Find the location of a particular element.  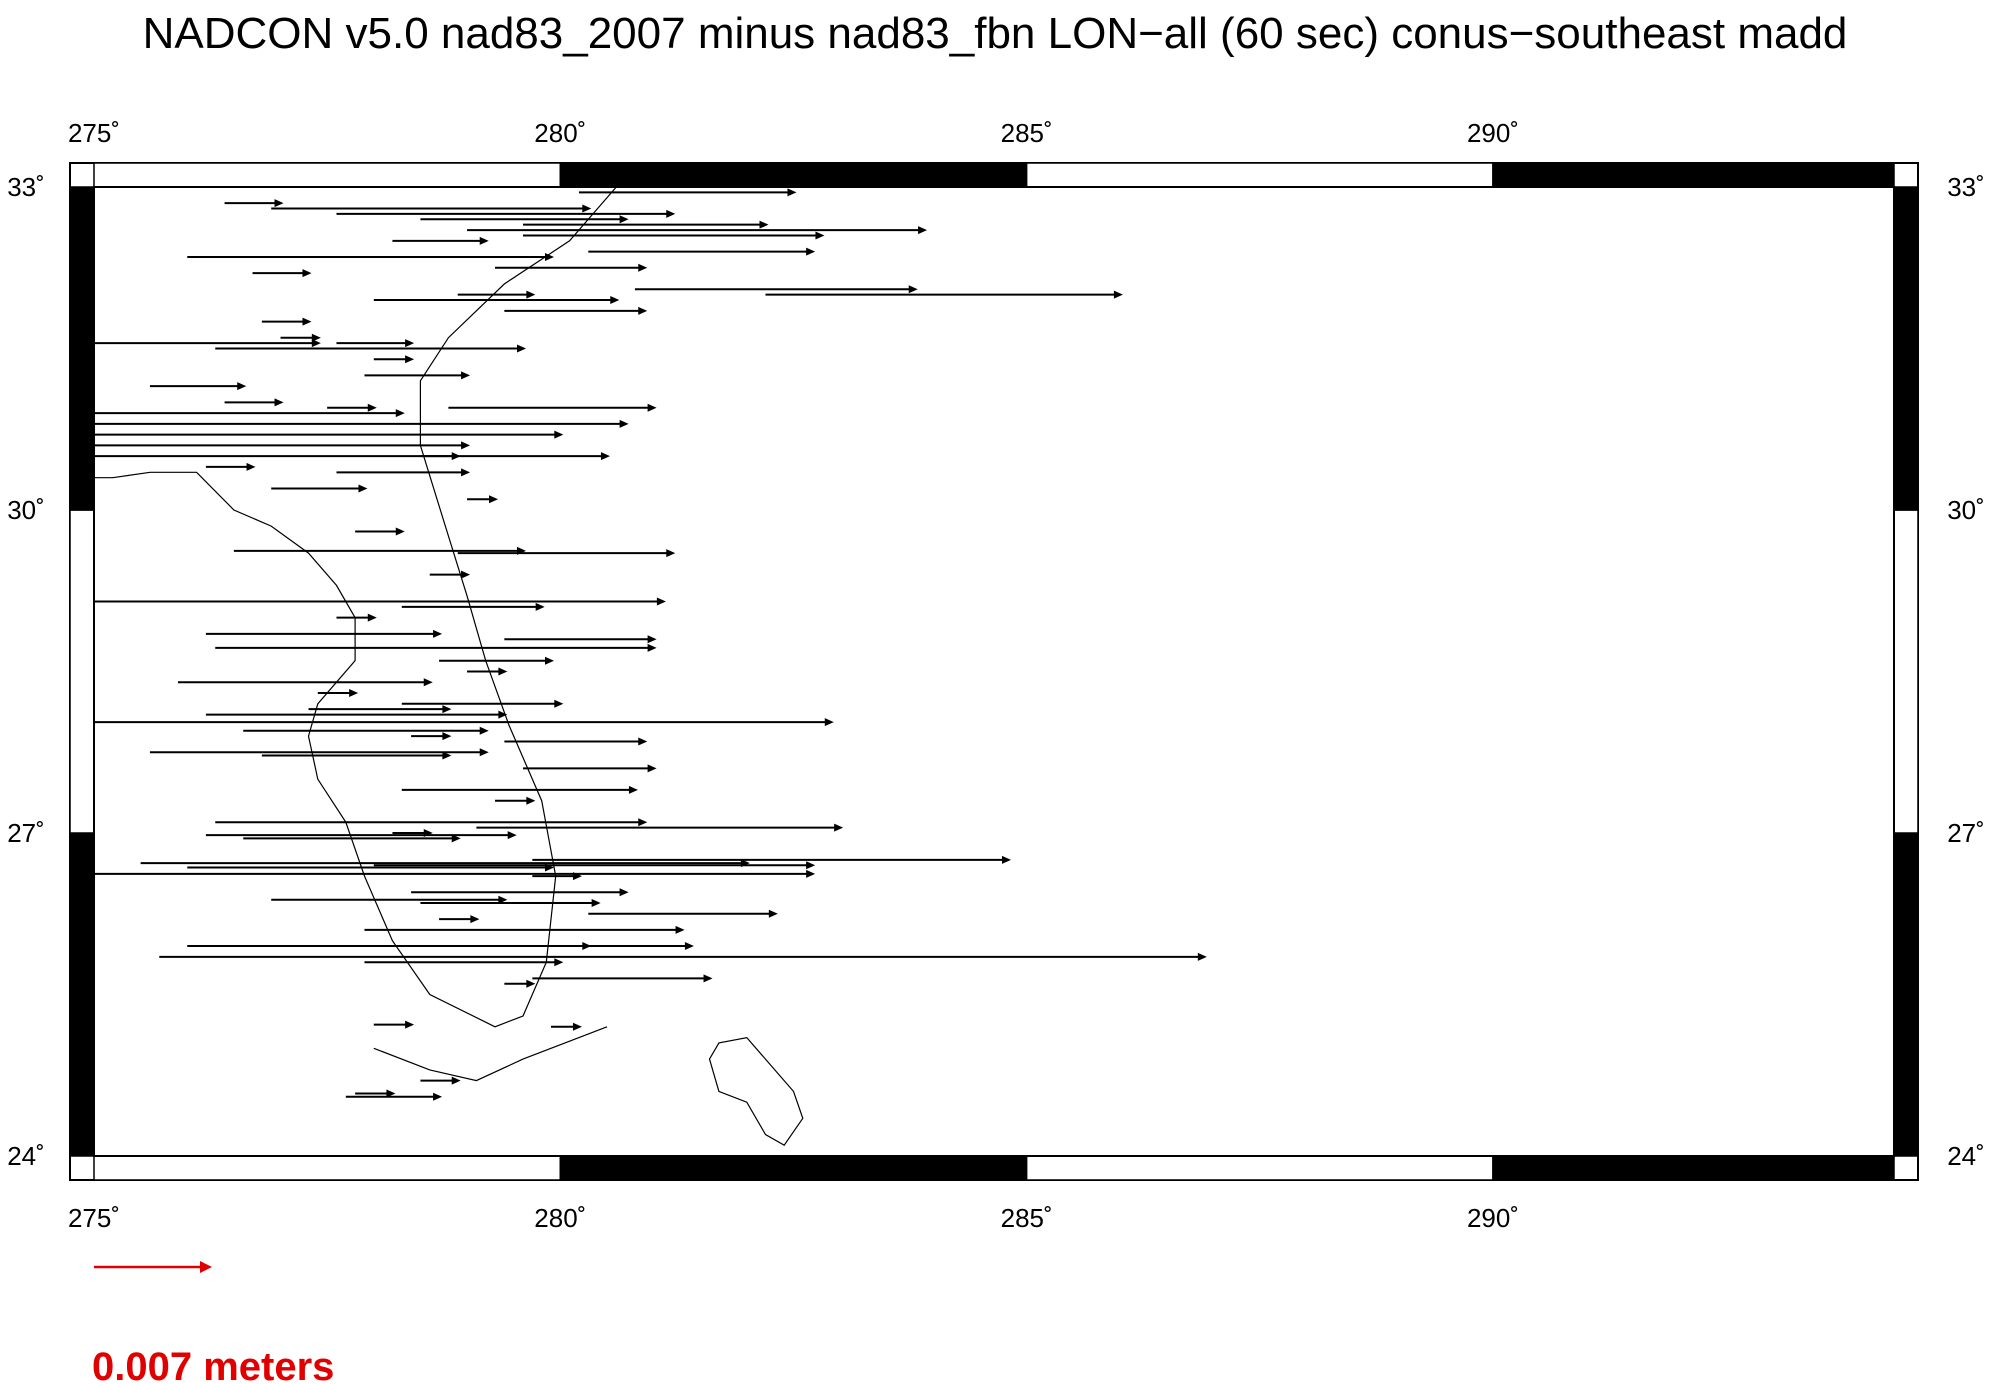

x-tick-label-top: 275˚ is located at coordinates (94, 133).